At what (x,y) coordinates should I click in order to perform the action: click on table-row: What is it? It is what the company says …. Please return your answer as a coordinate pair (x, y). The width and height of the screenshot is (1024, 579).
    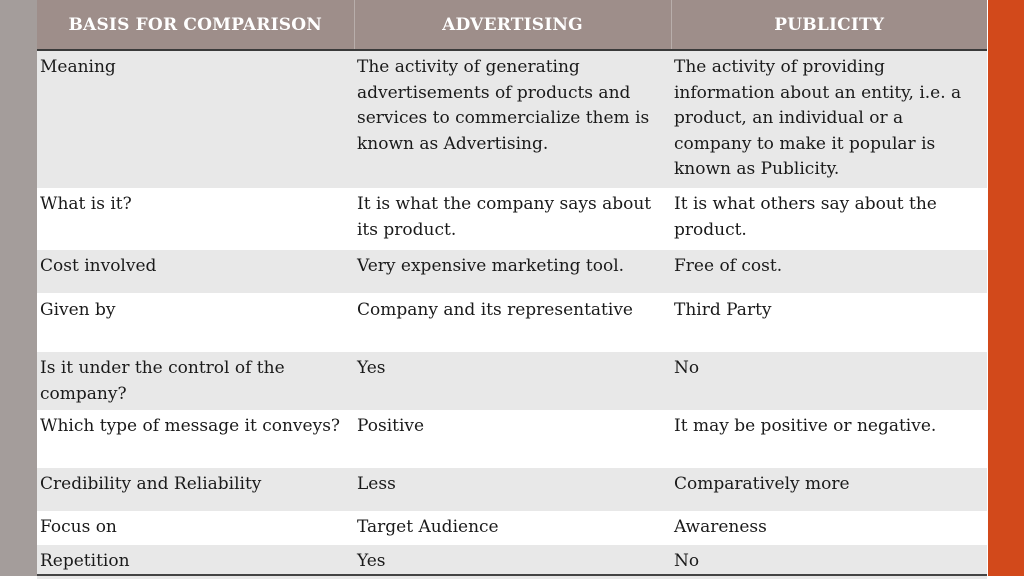
    Looking at the image, I should click on (512, 219).